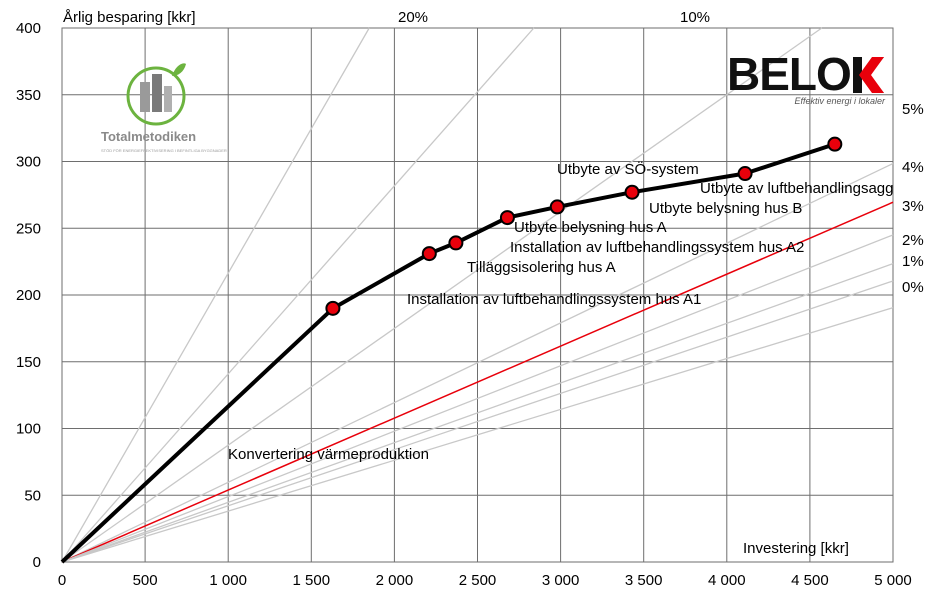  I want to click on logo-ring-icon, so click(156, 96).